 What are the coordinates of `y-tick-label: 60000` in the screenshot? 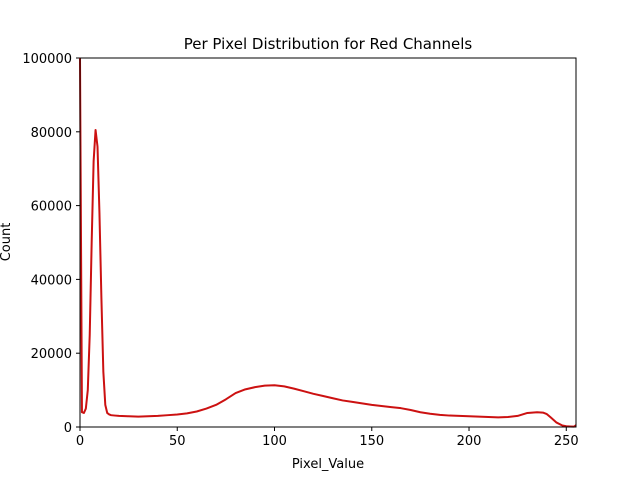 It's located at (51, 207).